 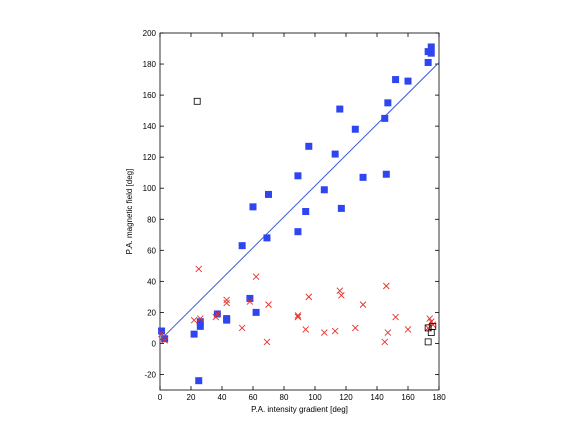 What do you see at coordinates (150, 33) in the screenshot?
I see `y-tick-label: 200` at bounding box center [150, 33].